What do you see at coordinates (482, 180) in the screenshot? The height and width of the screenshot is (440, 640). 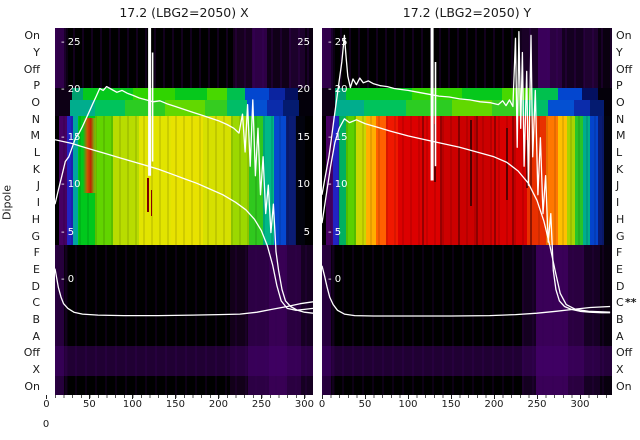 I see `heatmap-darkred-streaks` at bounding box center [482, 180].